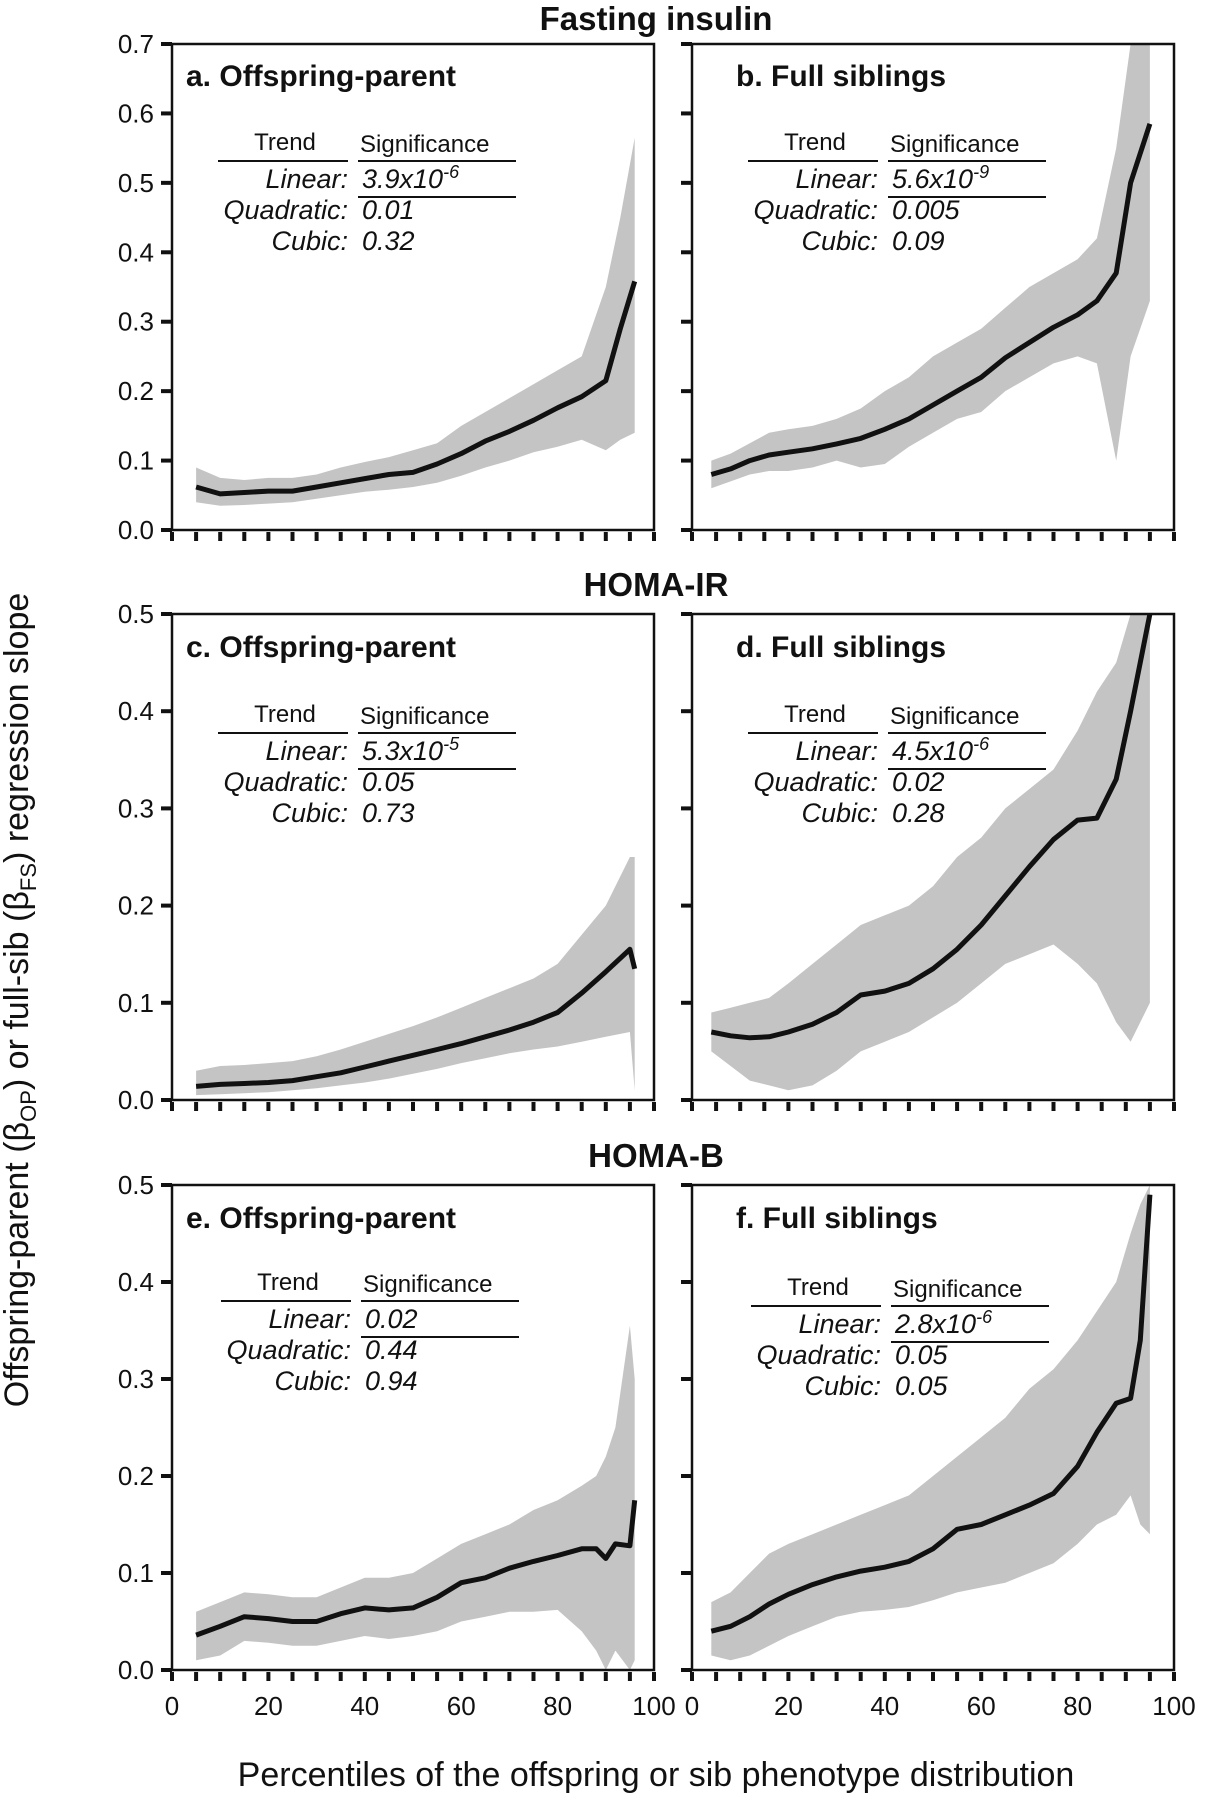 This screenshot has width=1208, height=1800. Describe the element at coordinates (136, 1282) in the screenshot. I see `y-tick-label-e-4: 0.4` at that location.